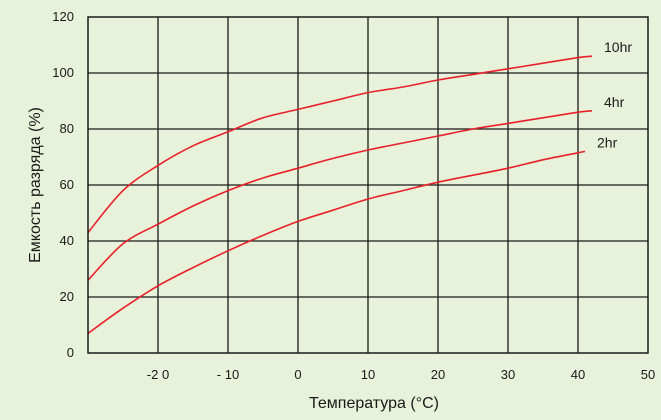 This screenshot has width=661, height=420. I want to click on x-tick-label: 0, so click(297, 374).